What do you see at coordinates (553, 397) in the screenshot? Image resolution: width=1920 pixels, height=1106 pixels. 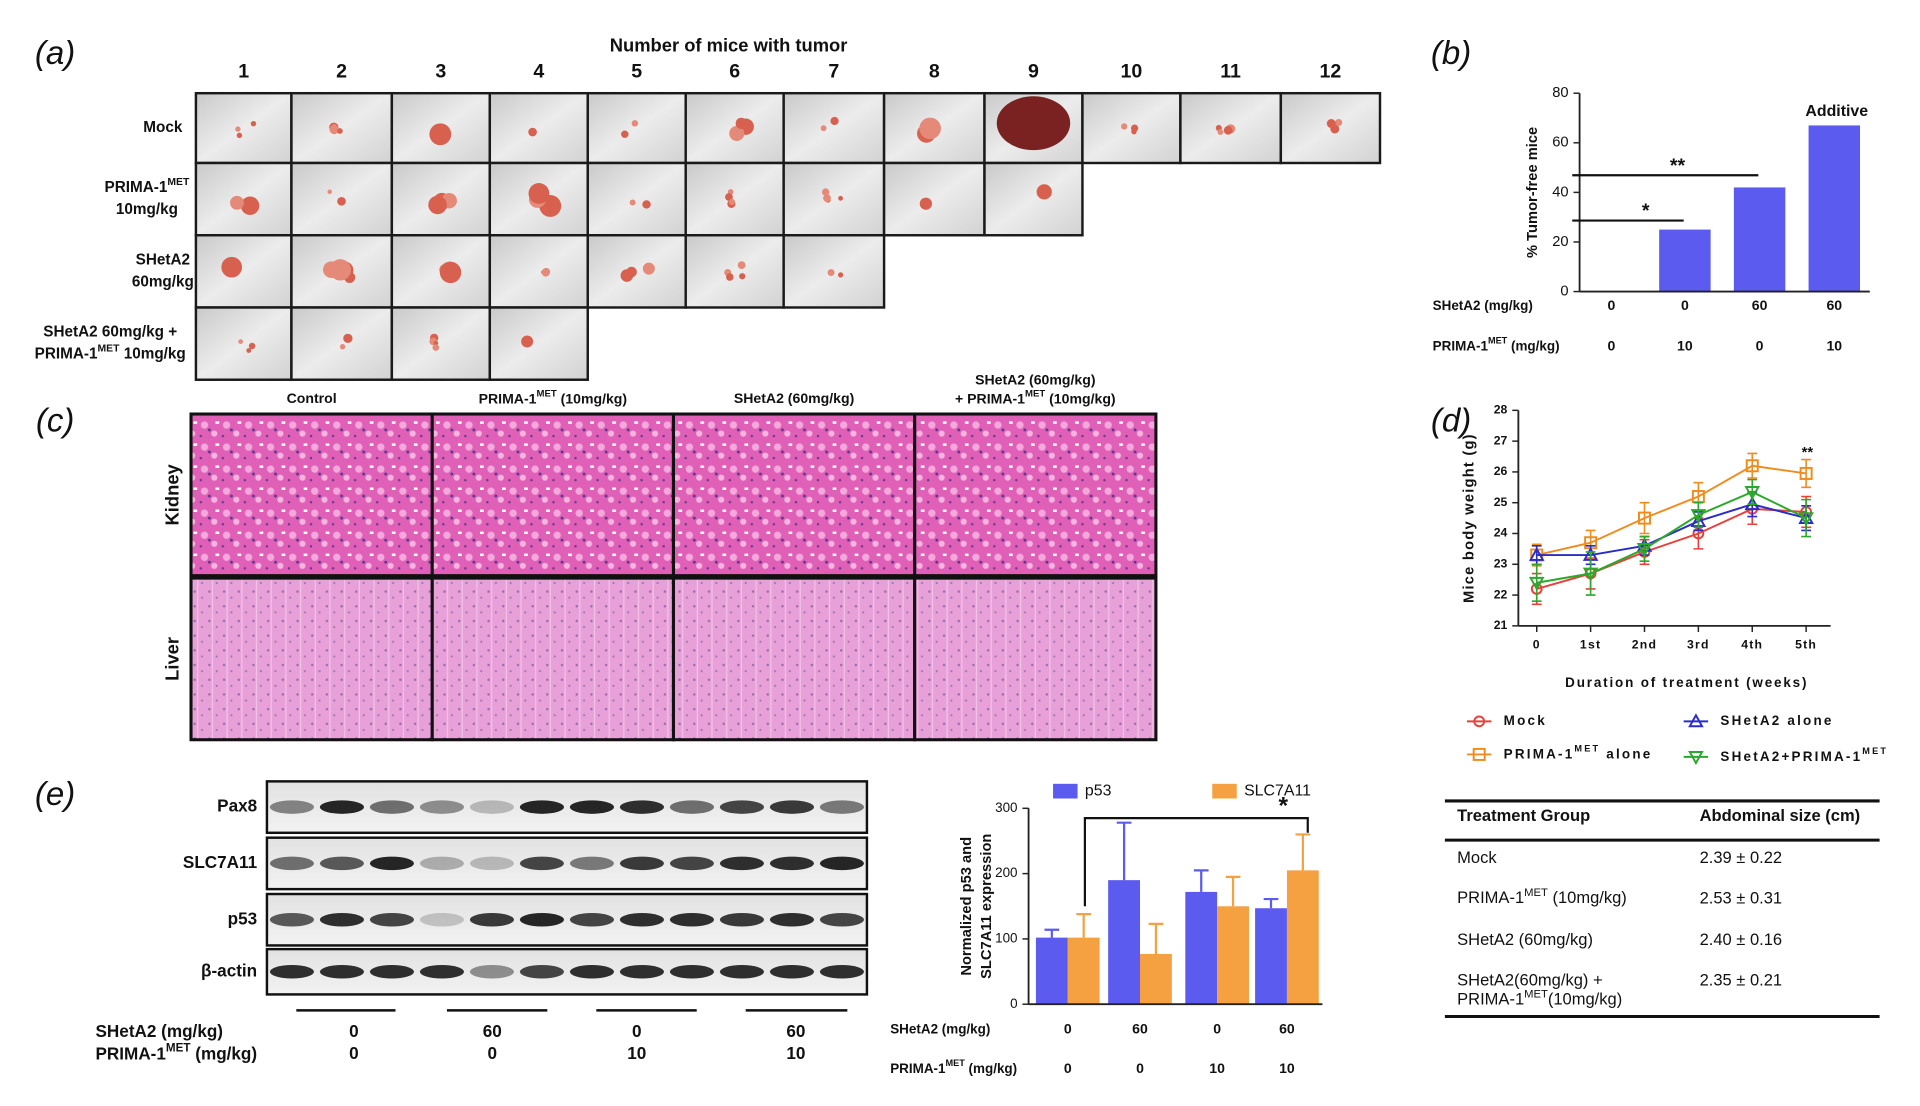 I see `column-header: PRIMA-1MET (10mg/kg)` at bounding box center [553, 397].